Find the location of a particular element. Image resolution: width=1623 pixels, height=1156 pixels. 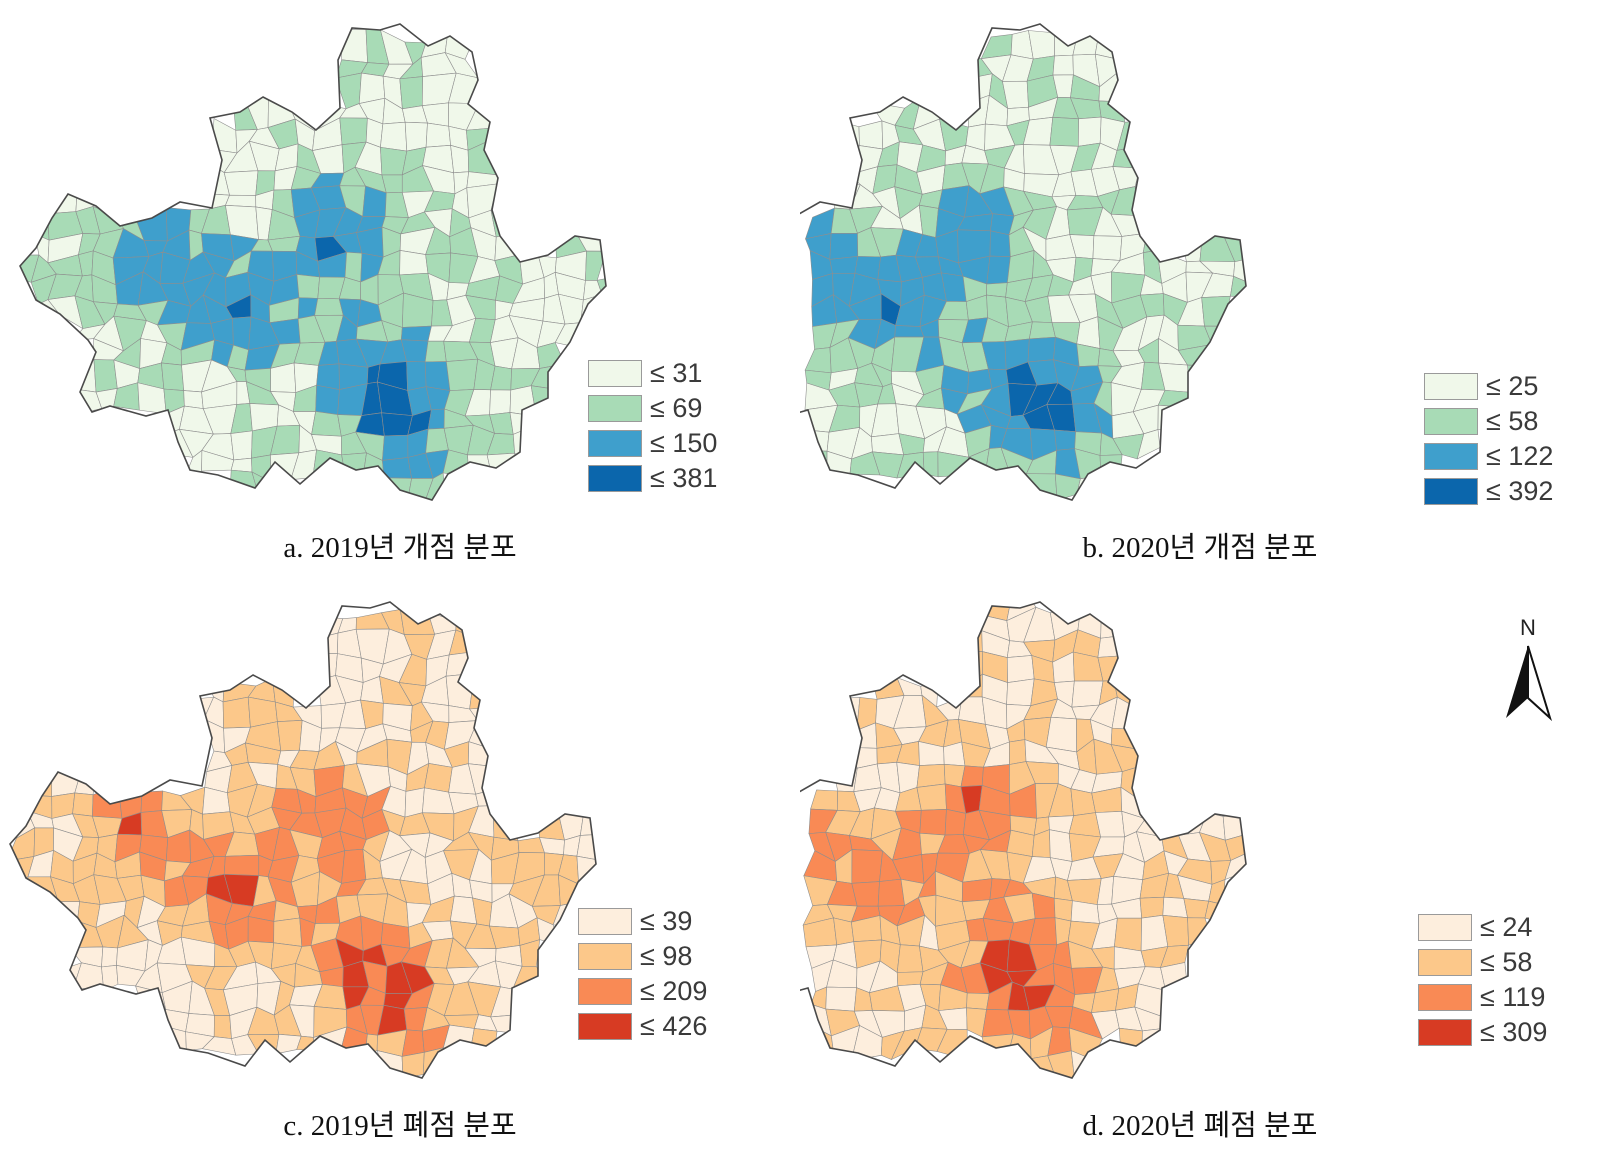

legend-item: ≤ 24 is located at coordinates (1482, 927).